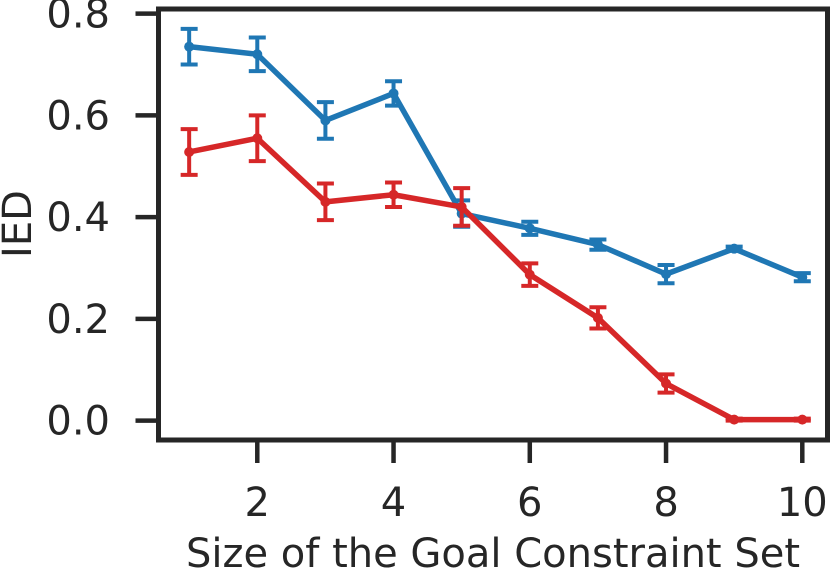 The height and width of the screenshot is (582, 831). What do you see at coordinates (78, 116) in the screenshot?
I see `y-tick-label: 0.6` at bounding box center [78, 116].